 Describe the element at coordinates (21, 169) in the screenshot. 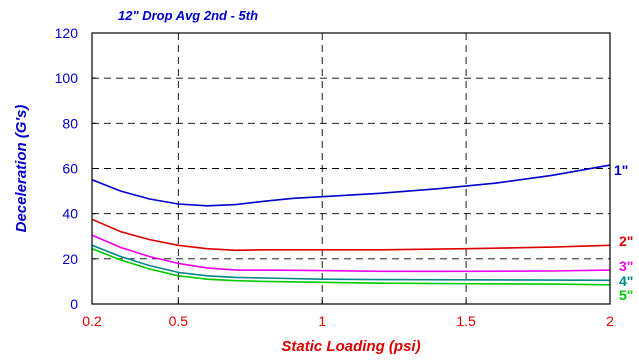

I see `y-axis-label: Deceleration (G's)` at that location.